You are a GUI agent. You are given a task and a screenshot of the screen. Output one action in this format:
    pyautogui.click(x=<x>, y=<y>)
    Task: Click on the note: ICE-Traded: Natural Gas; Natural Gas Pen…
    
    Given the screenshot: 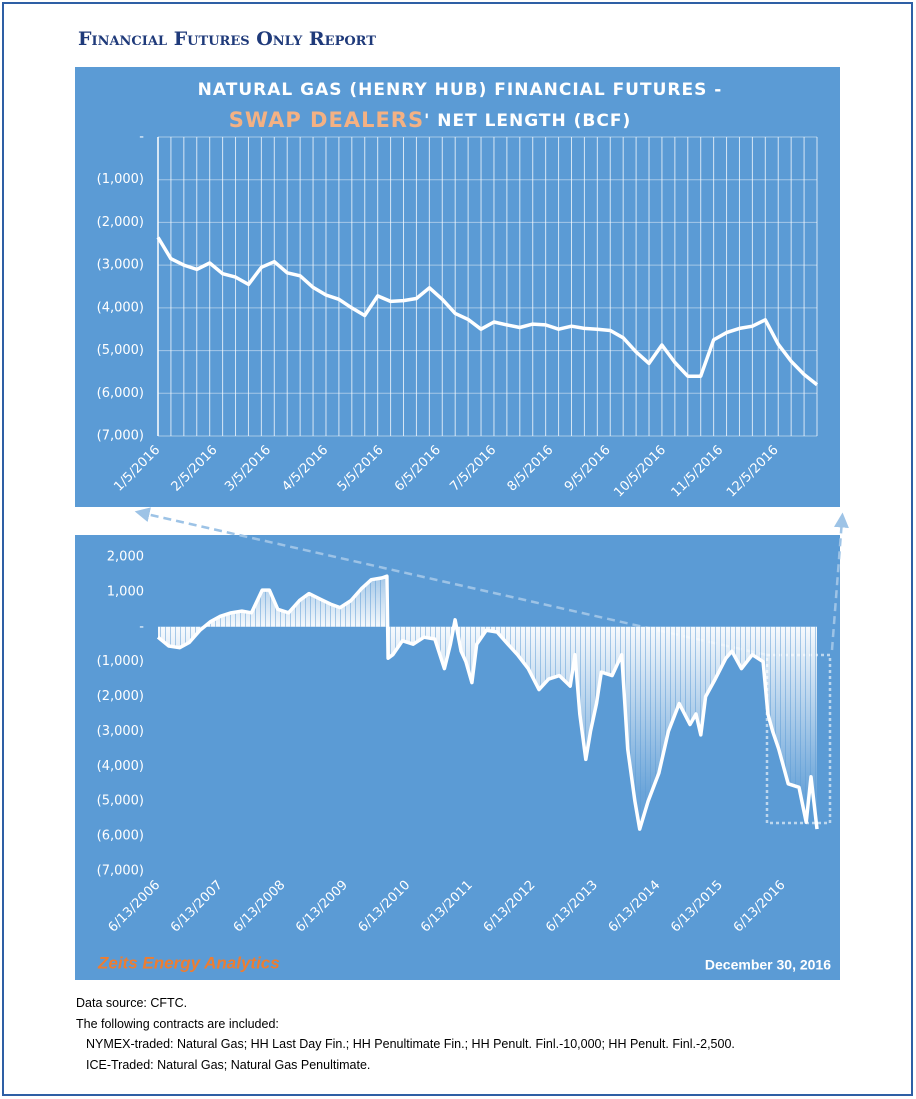 What is the action you would take?
    pyautogui.click(x=228, y=1064)
    